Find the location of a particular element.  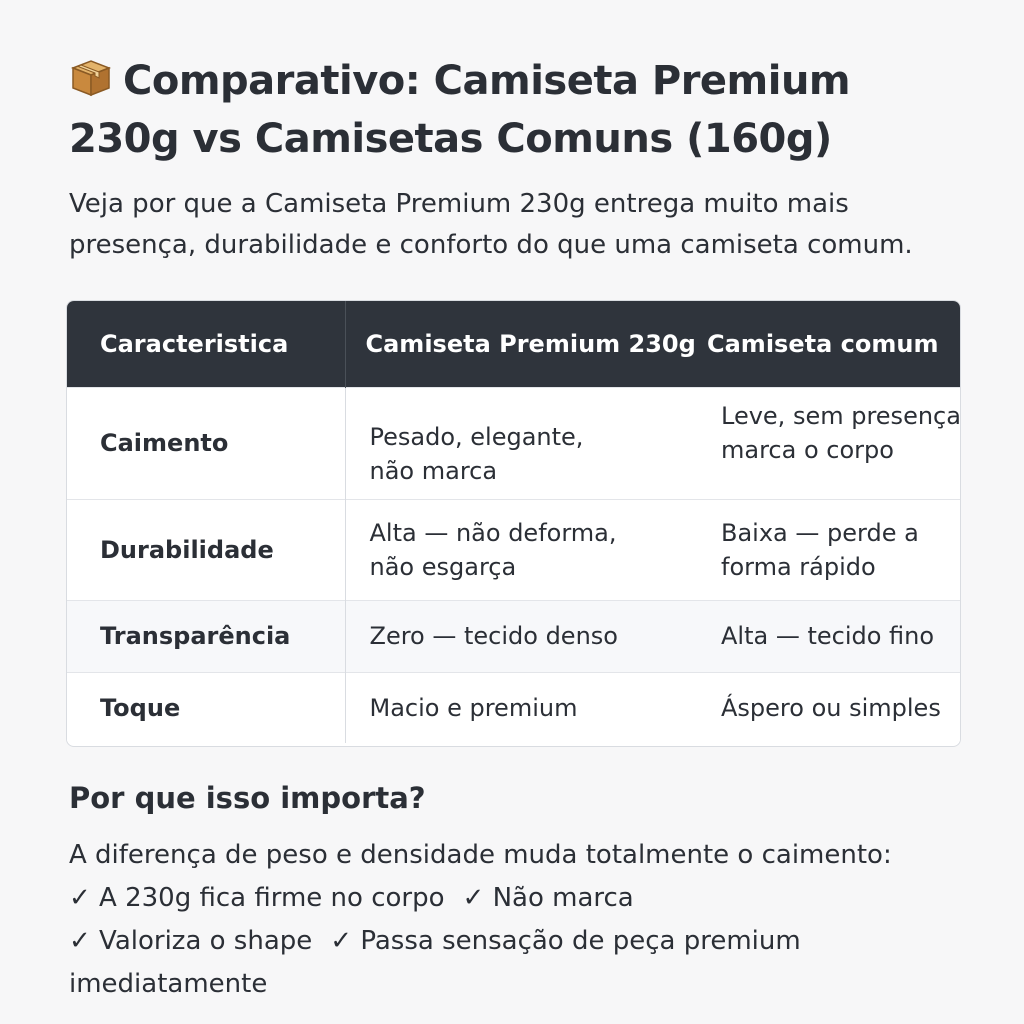

premium-cell-line: não esgarça is located at coordinates (443, 566).